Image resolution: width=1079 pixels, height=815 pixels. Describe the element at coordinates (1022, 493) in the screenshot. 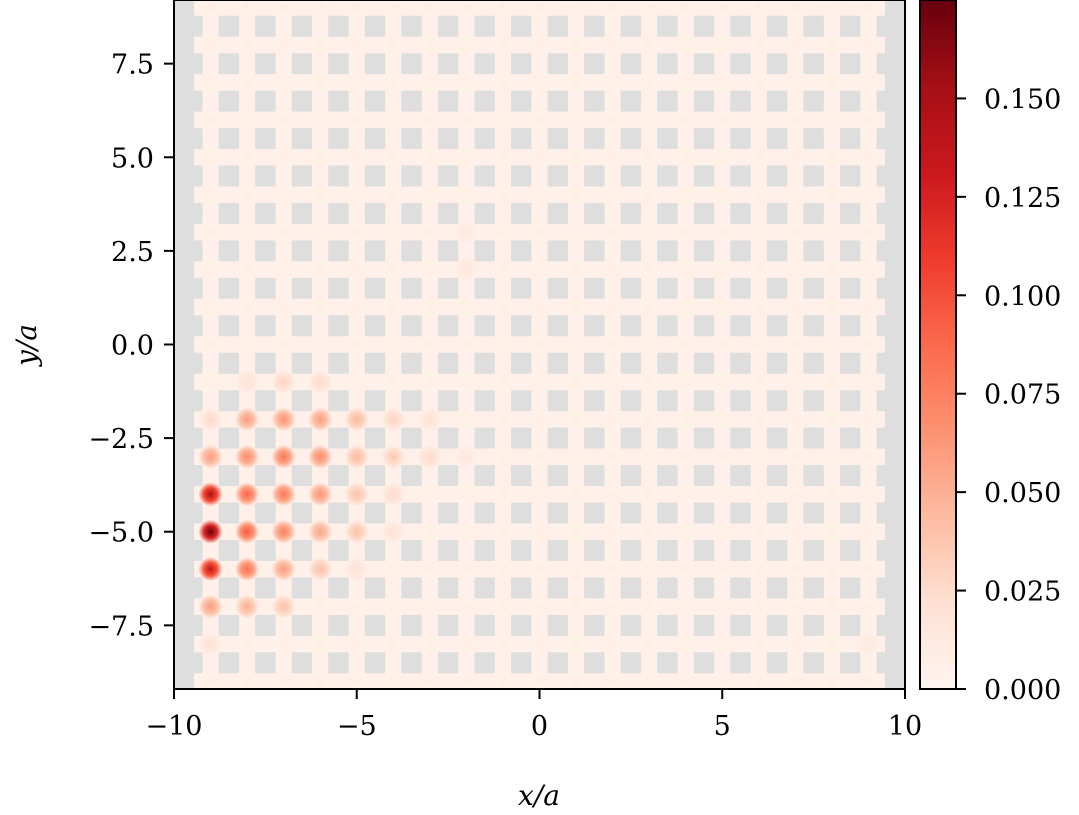

I see `colorbar-tick-label: 0.050` at that location.